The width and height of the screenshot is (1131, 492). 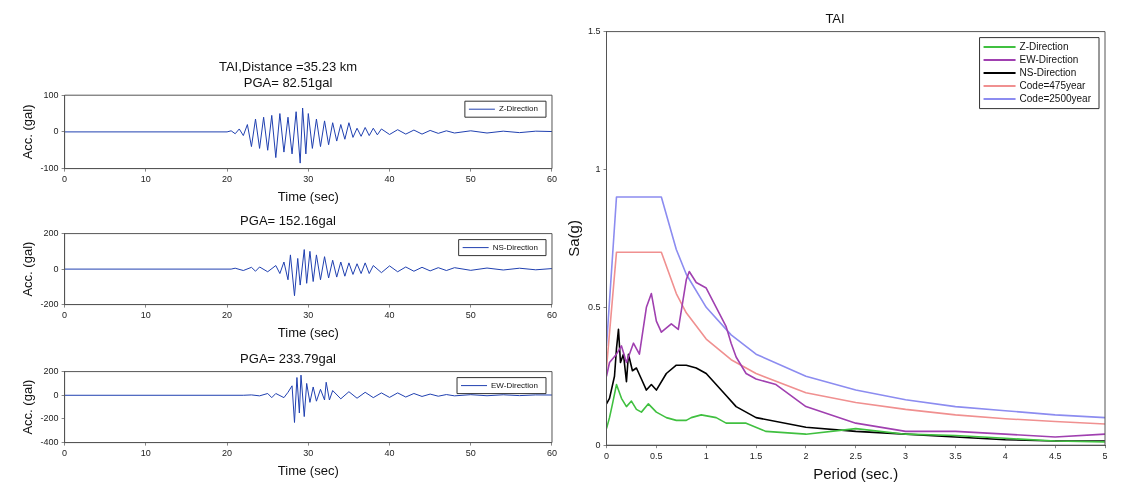 I want to click on x-tick-label: 1.5, so click(x=756, y=456).